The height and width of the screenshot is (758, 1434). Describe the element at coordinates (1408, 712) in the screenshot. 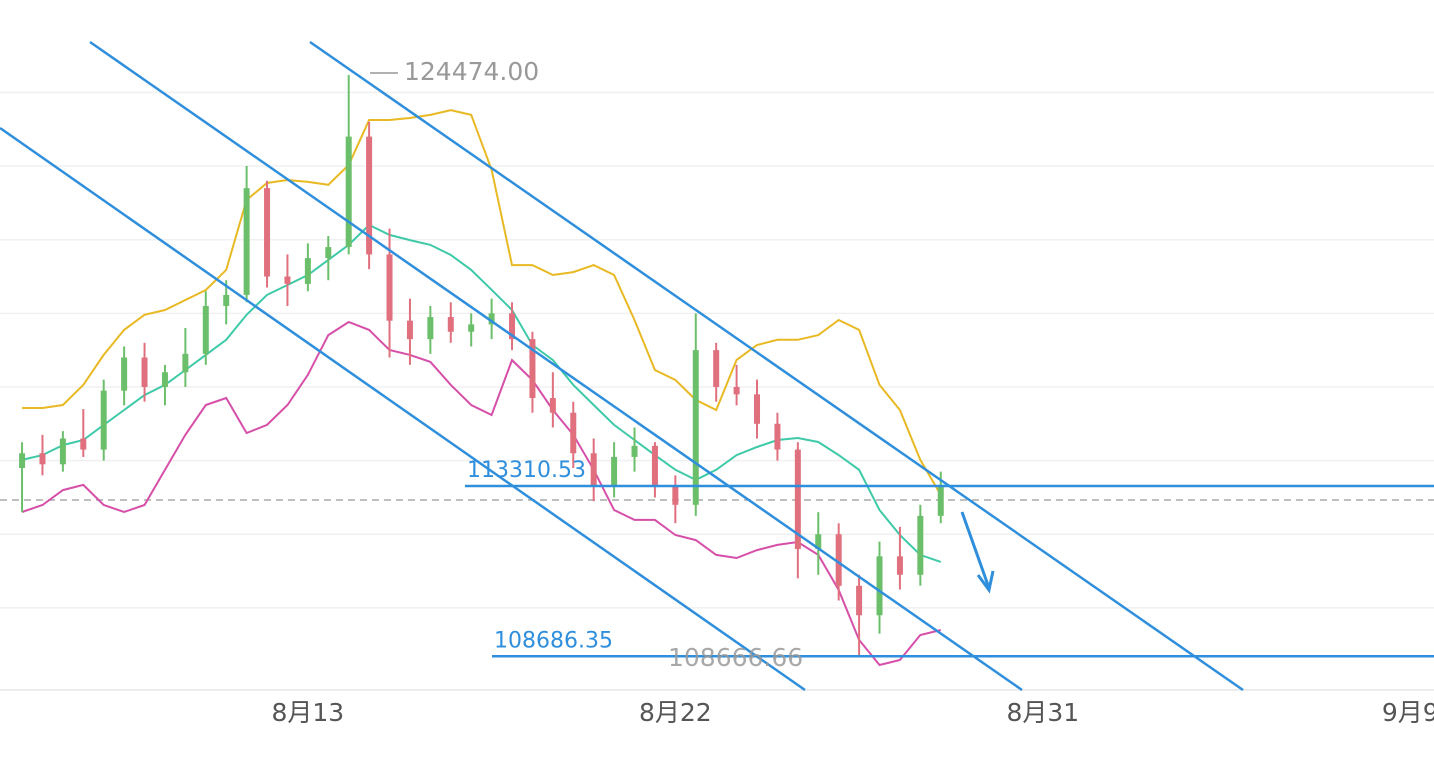

I see `x-tick-label: 9月9` at that location.